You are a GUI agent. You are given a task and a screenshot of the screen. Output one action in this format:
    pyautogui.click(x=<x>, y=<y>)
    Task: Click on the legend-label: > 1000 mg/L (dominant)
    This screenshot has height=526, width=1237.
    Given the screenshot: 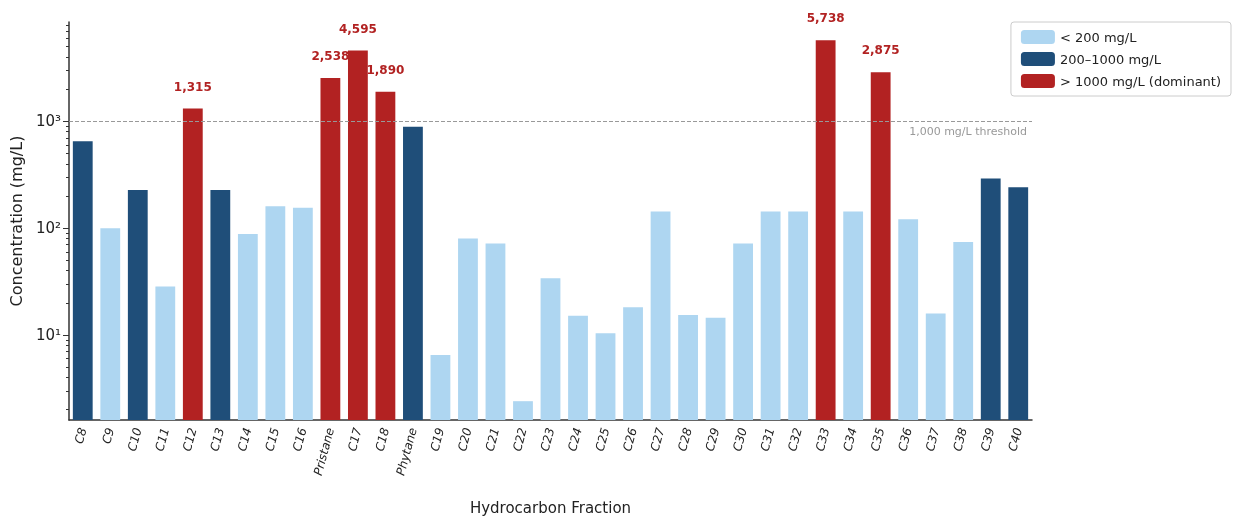 What is the action you would take?
    pyautogui.click(x=1140, y=81)
    